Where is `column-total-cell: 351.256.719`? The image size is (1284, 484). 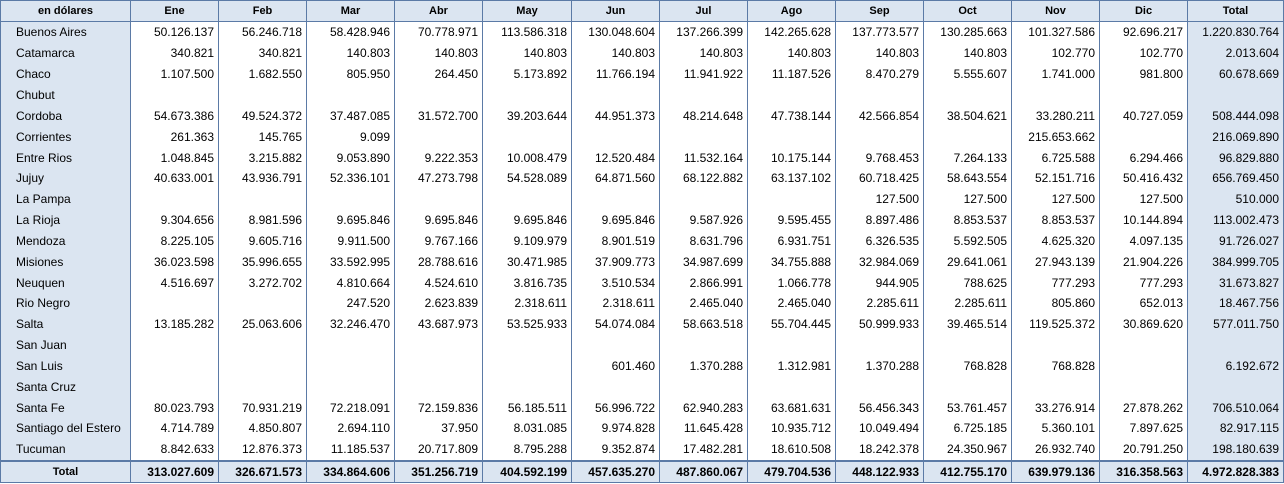 column-total-cell: 351.256.719 is located at coordinates (438, 471).